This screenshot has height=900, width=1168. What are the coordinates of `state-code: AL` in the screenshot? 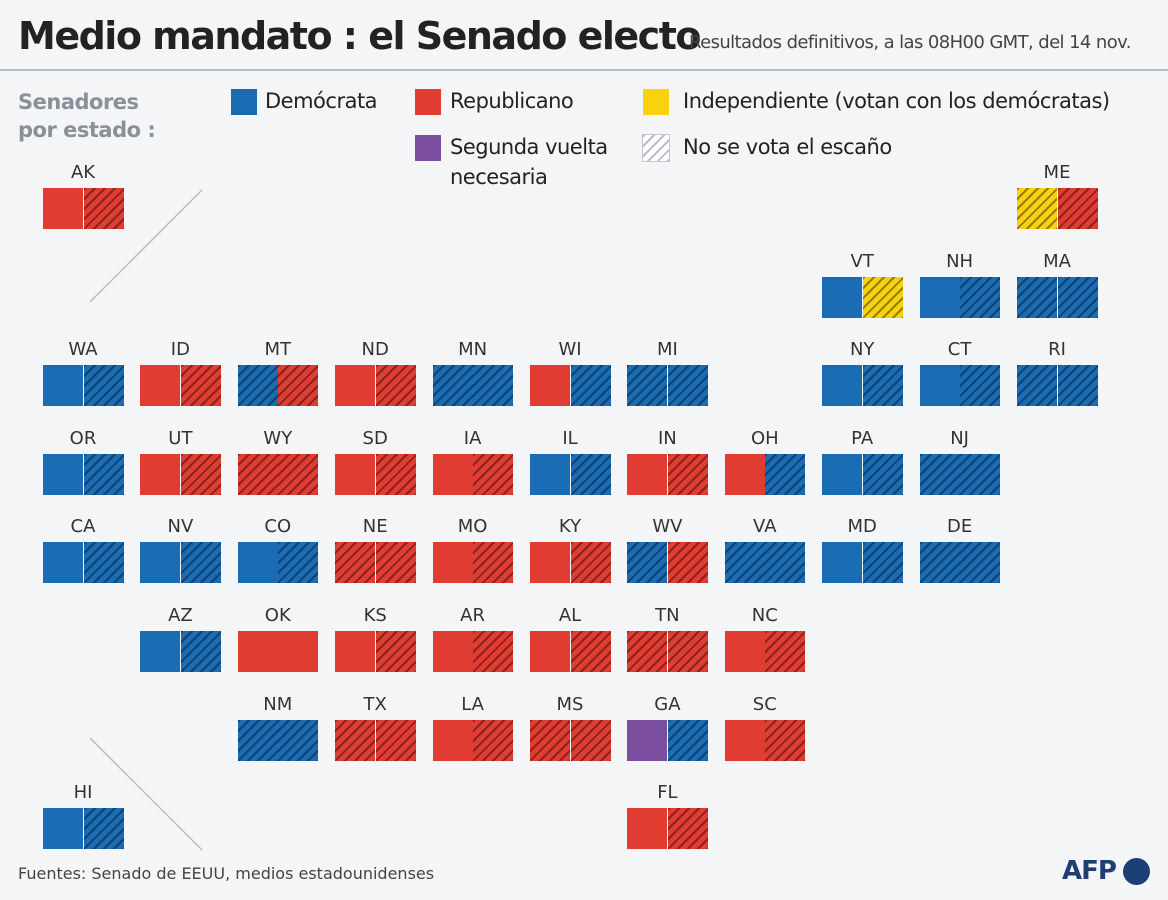 It's located at (570, 615).